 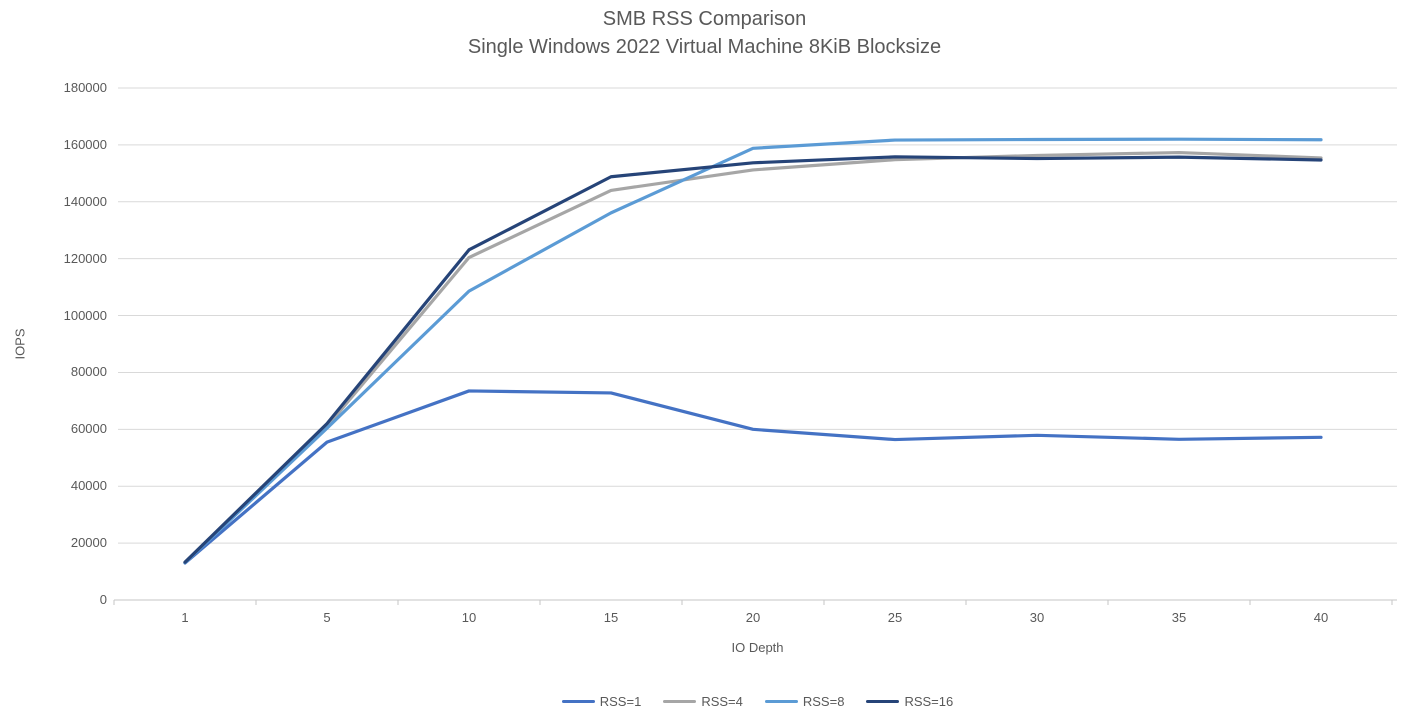 I want to click on y-tick-label: 40000, so click(x=88, y=486).